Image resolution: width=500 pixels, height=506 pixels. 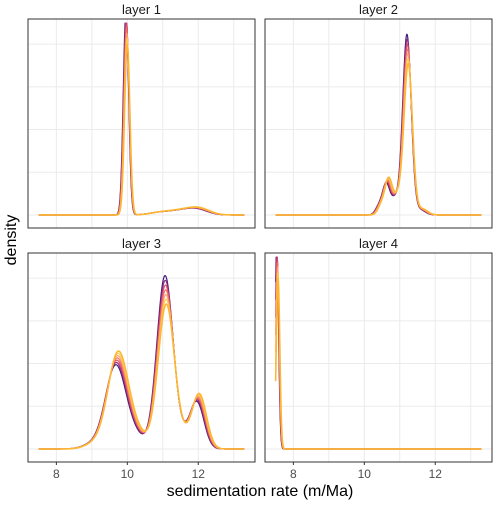 I want to click on strip-label-layer-4: layer 4, so click(x=378, y=243).